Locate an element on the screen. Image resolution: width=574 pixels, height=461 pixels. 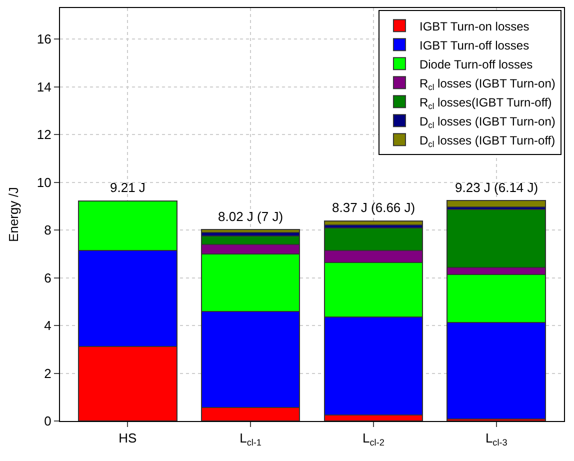
y-tick-label: 2 is located at coordinates (48, 373).